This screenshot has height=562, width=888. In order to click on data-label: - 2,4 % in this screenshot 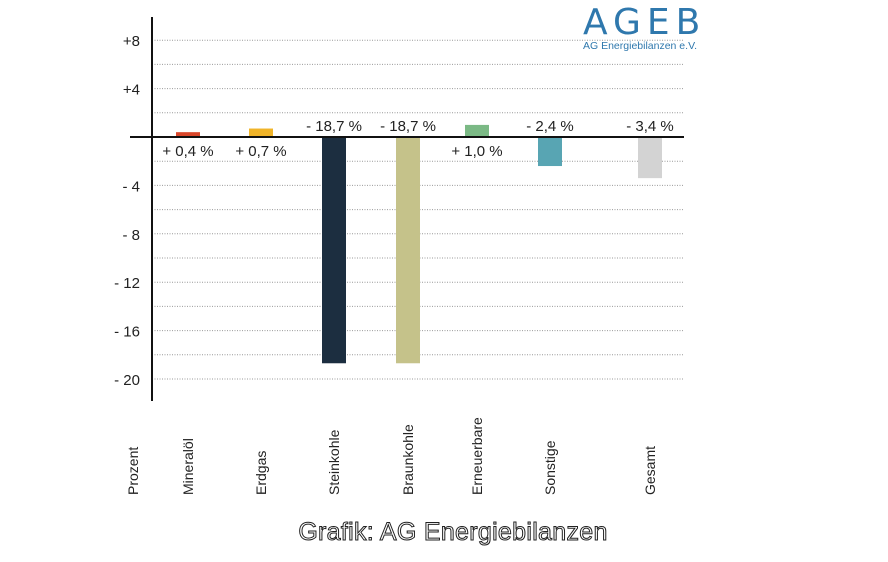, I will do `click(550, 126)`.